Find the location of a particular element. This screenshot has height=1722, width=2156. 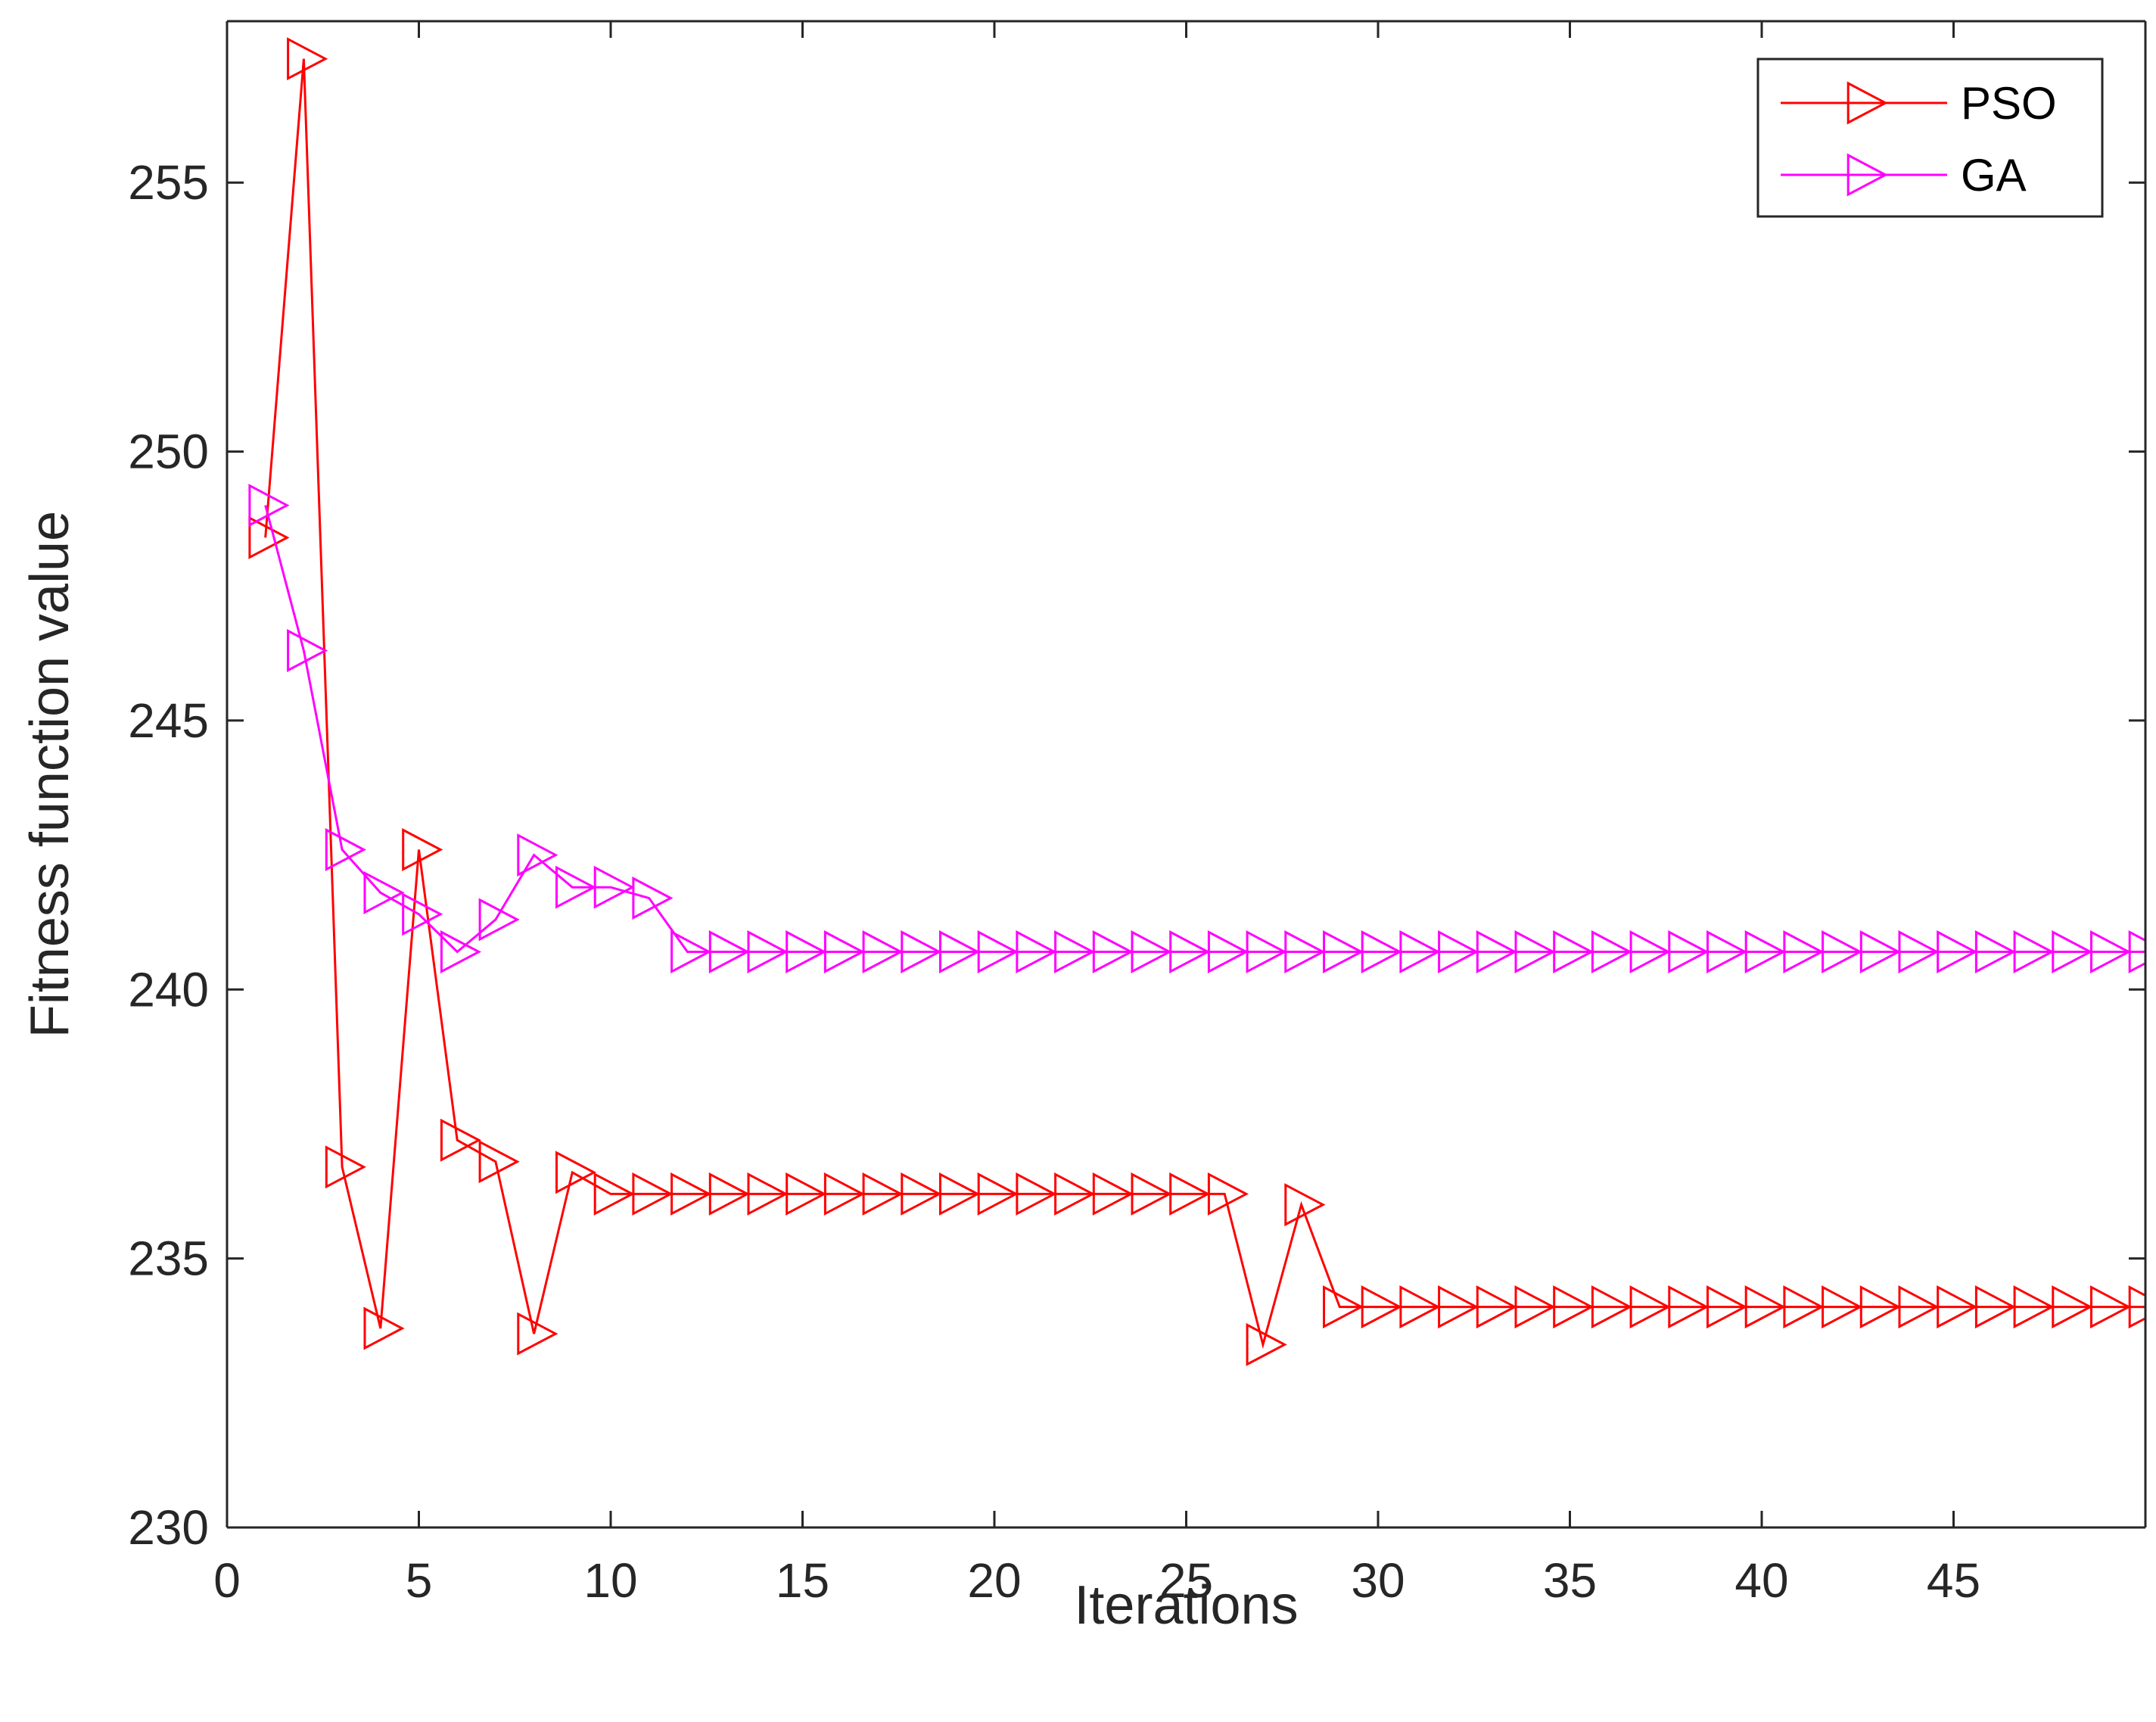

x-tick-label: 15 is located at coordinates (802, 1580).